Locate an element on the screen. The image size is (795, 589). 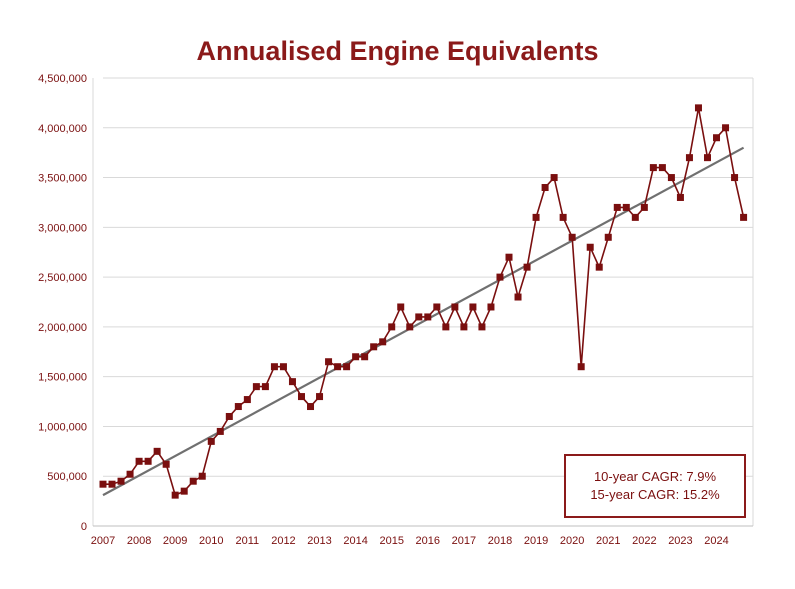
x-tick-label: 2021 is located at coordinates (608, 541).